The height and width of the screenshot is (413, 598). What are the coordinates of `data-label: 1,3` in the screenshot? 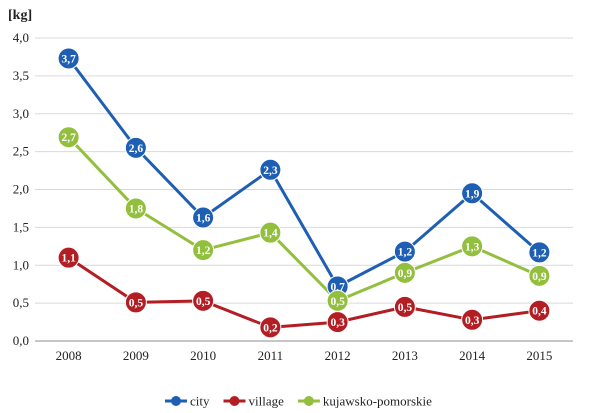 It's located at (472, 247).